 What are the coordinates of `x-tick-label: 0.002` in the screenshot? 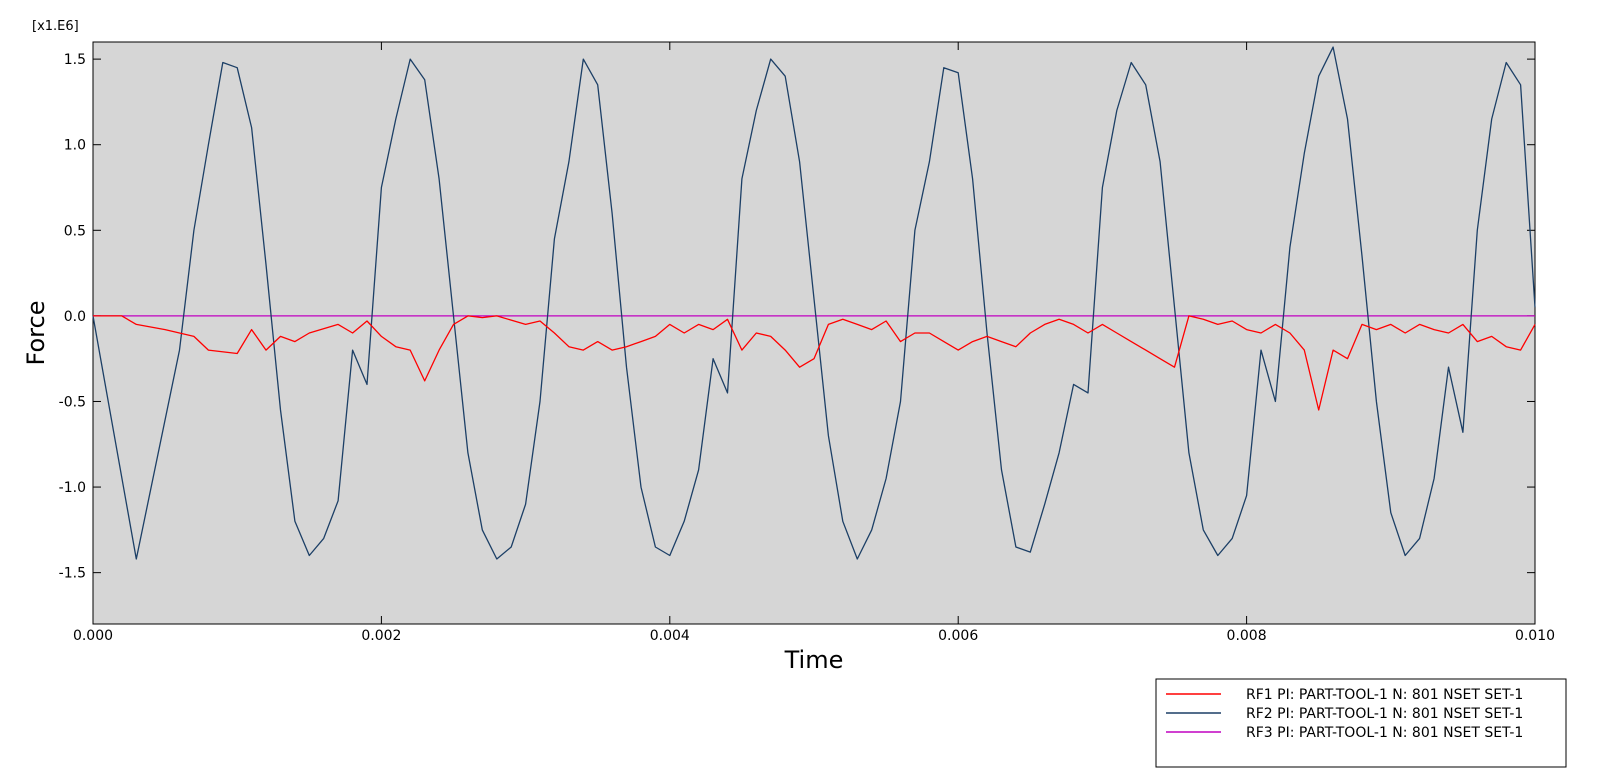 It's located at (381, 636).